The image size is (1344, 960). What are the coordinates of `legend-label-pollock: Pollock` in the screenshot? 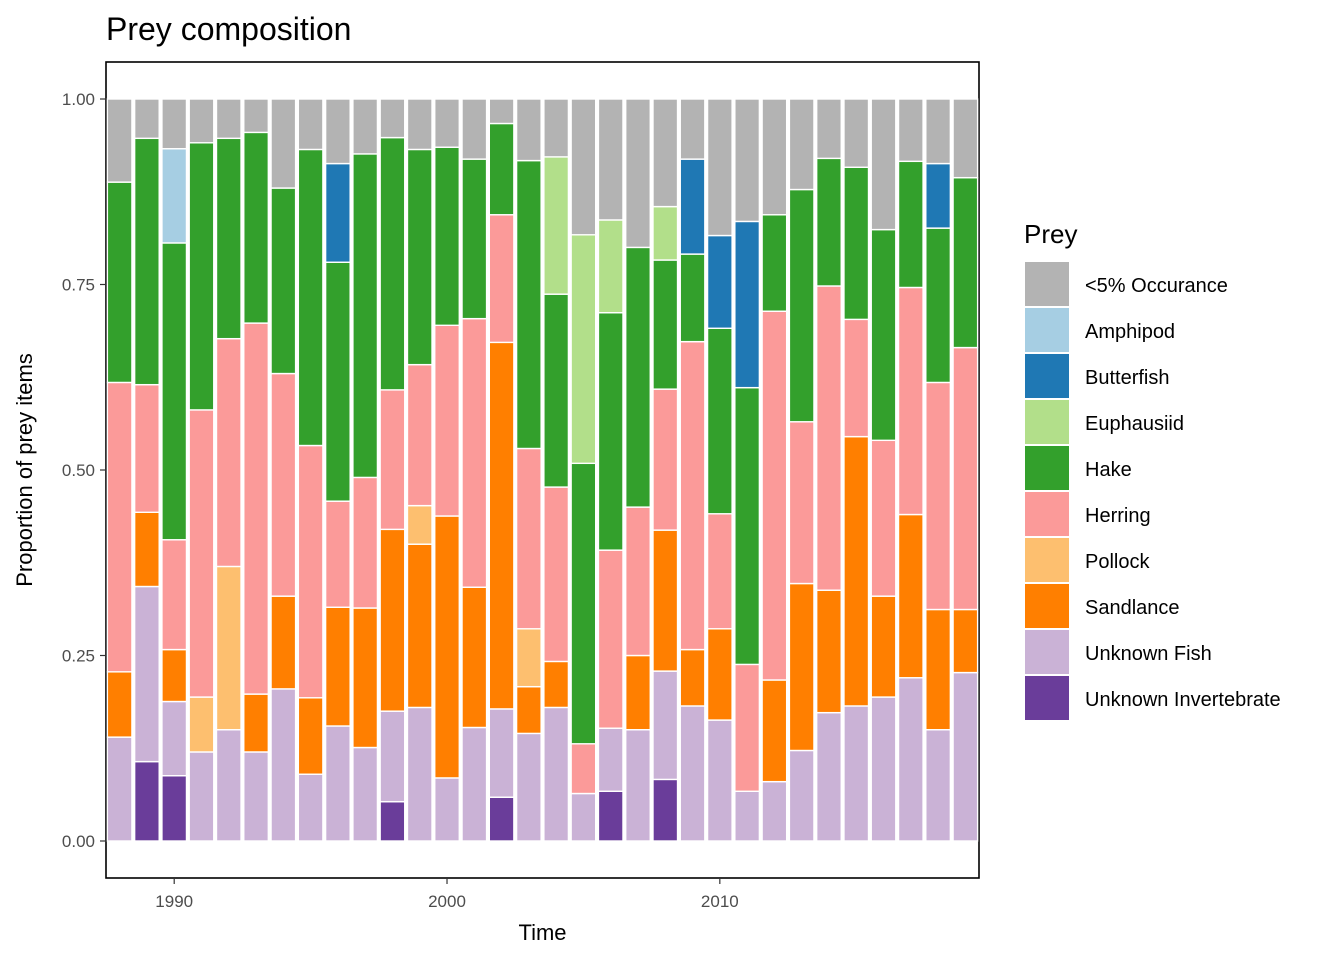 It's located at (1117, 562).